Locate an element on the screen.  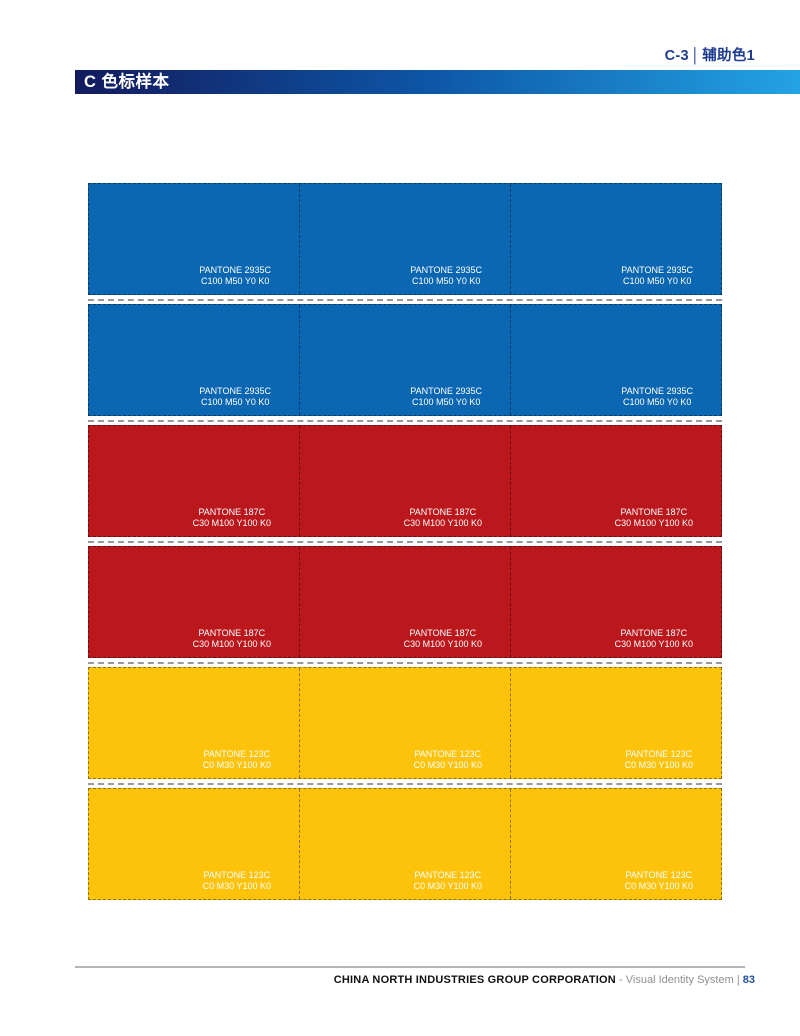
page-number: 83 is located at coordinates (748, 980).